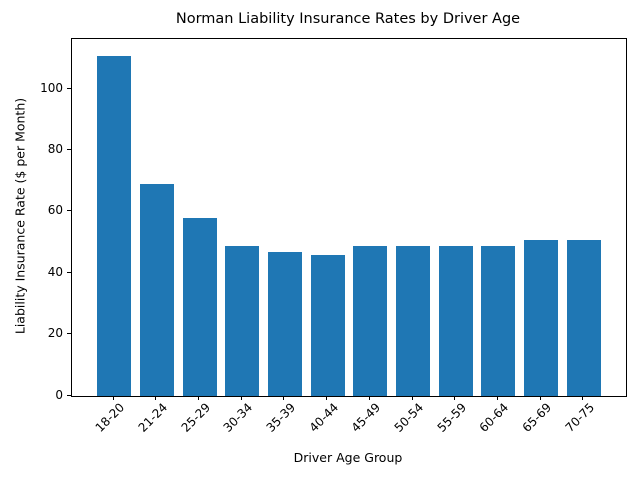  What do you see at coordinates (409, 417) in the screenshot?
I see `x-tick-label: 50-54` at bounding box center [409, 417].